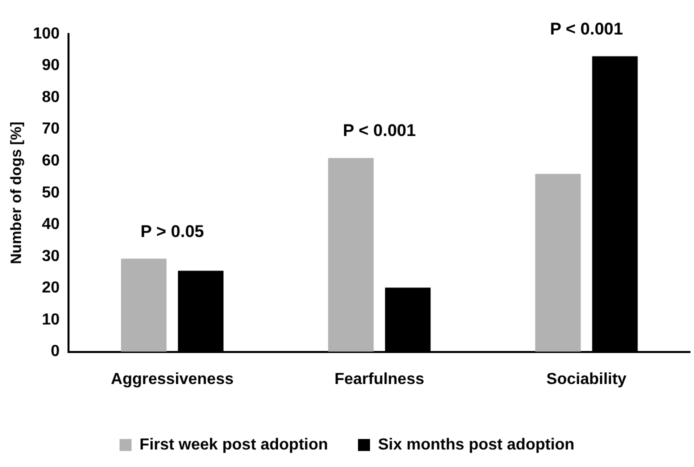  I want to click on annotation: P > 0.05, so click(172, 231).